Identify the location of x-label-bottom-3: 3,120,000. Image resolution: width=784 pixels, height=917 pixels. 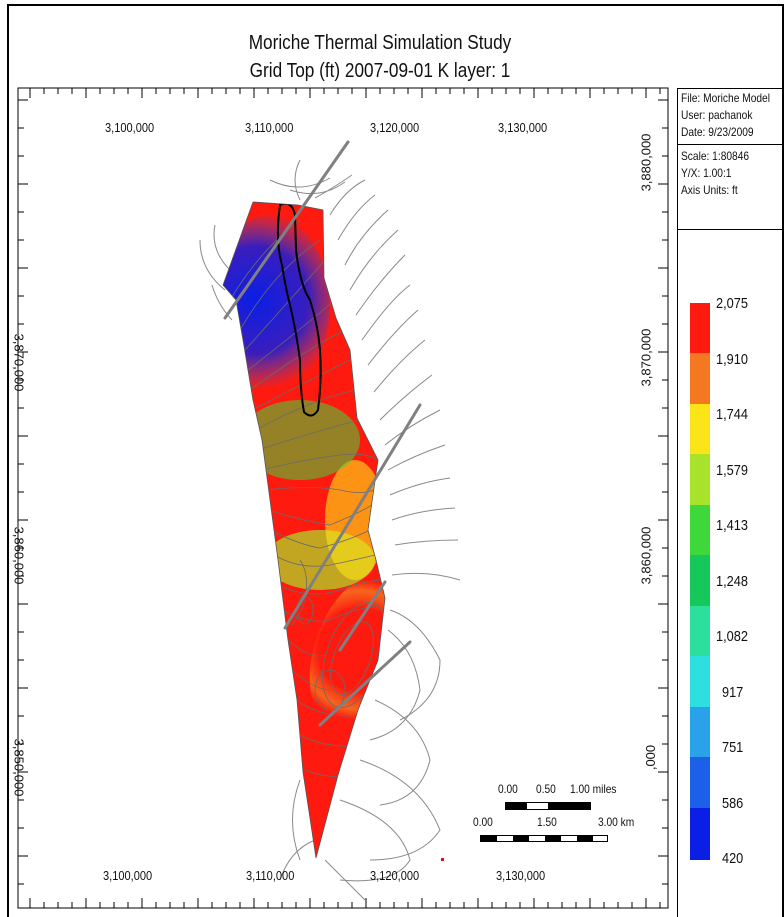
(395, 875).